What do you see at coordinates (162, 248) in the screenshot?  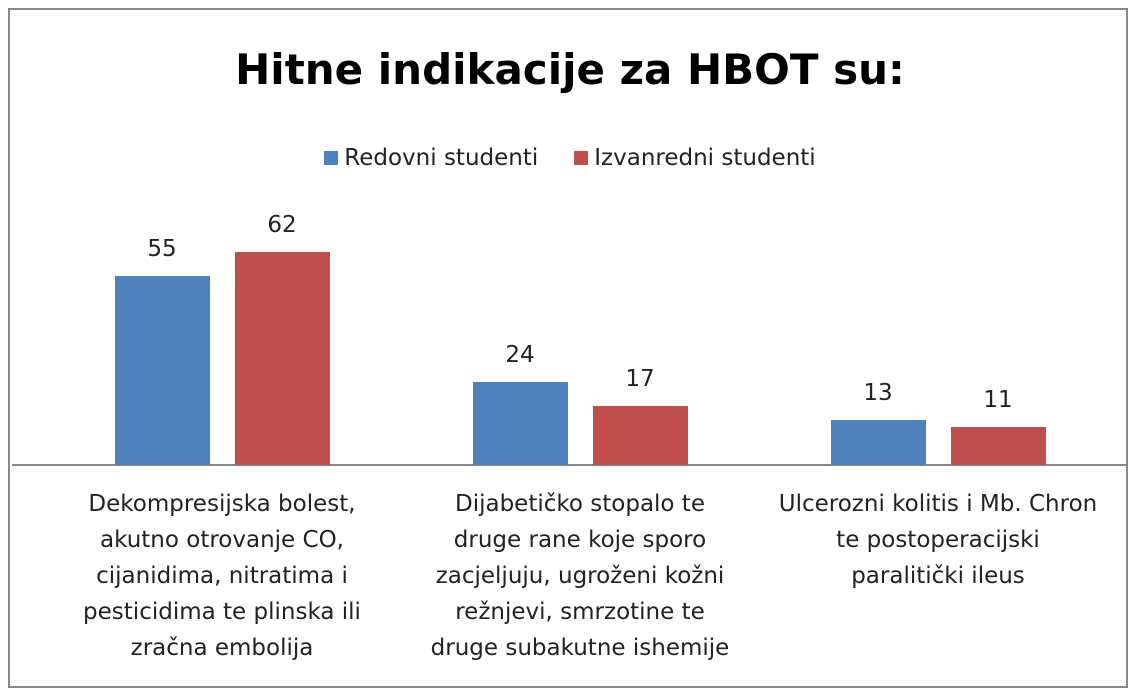 I see `data-label: 55` at bounding box center [162, 248].